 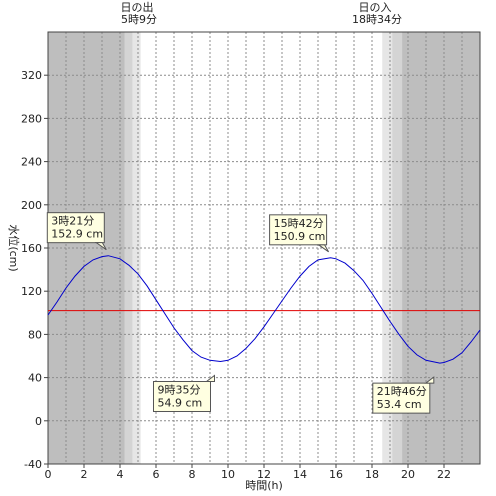 I want to click on x-tick-label: 20, so click(x=408, y=474).